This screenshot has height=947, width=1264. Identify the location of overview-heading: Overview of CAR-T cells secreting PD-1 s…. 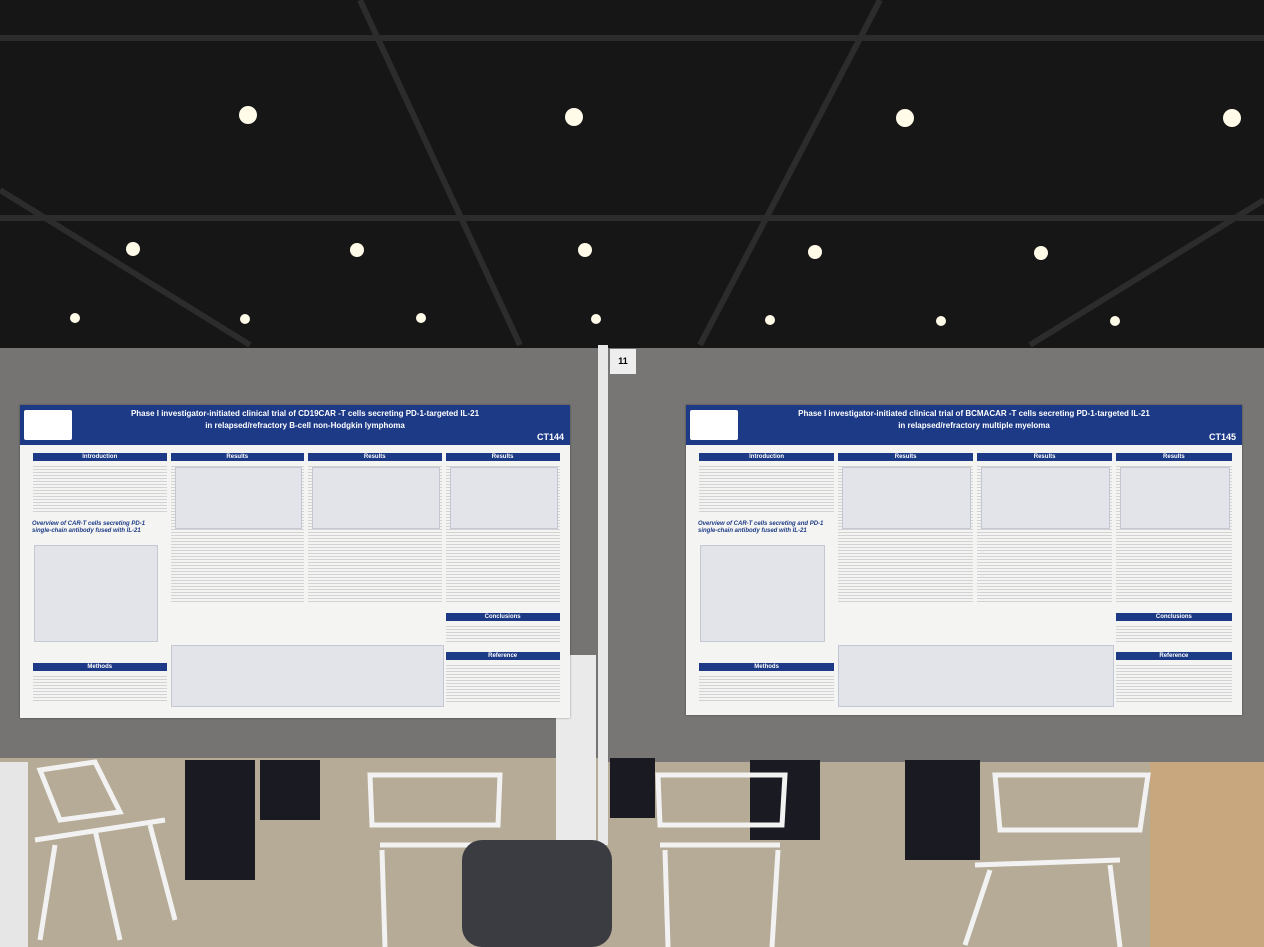
(89, 527).